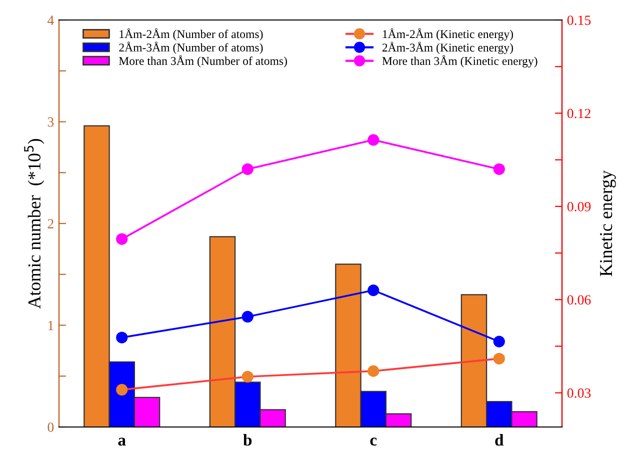  I want to click on y-tick-label: 4, so click(50, 20).